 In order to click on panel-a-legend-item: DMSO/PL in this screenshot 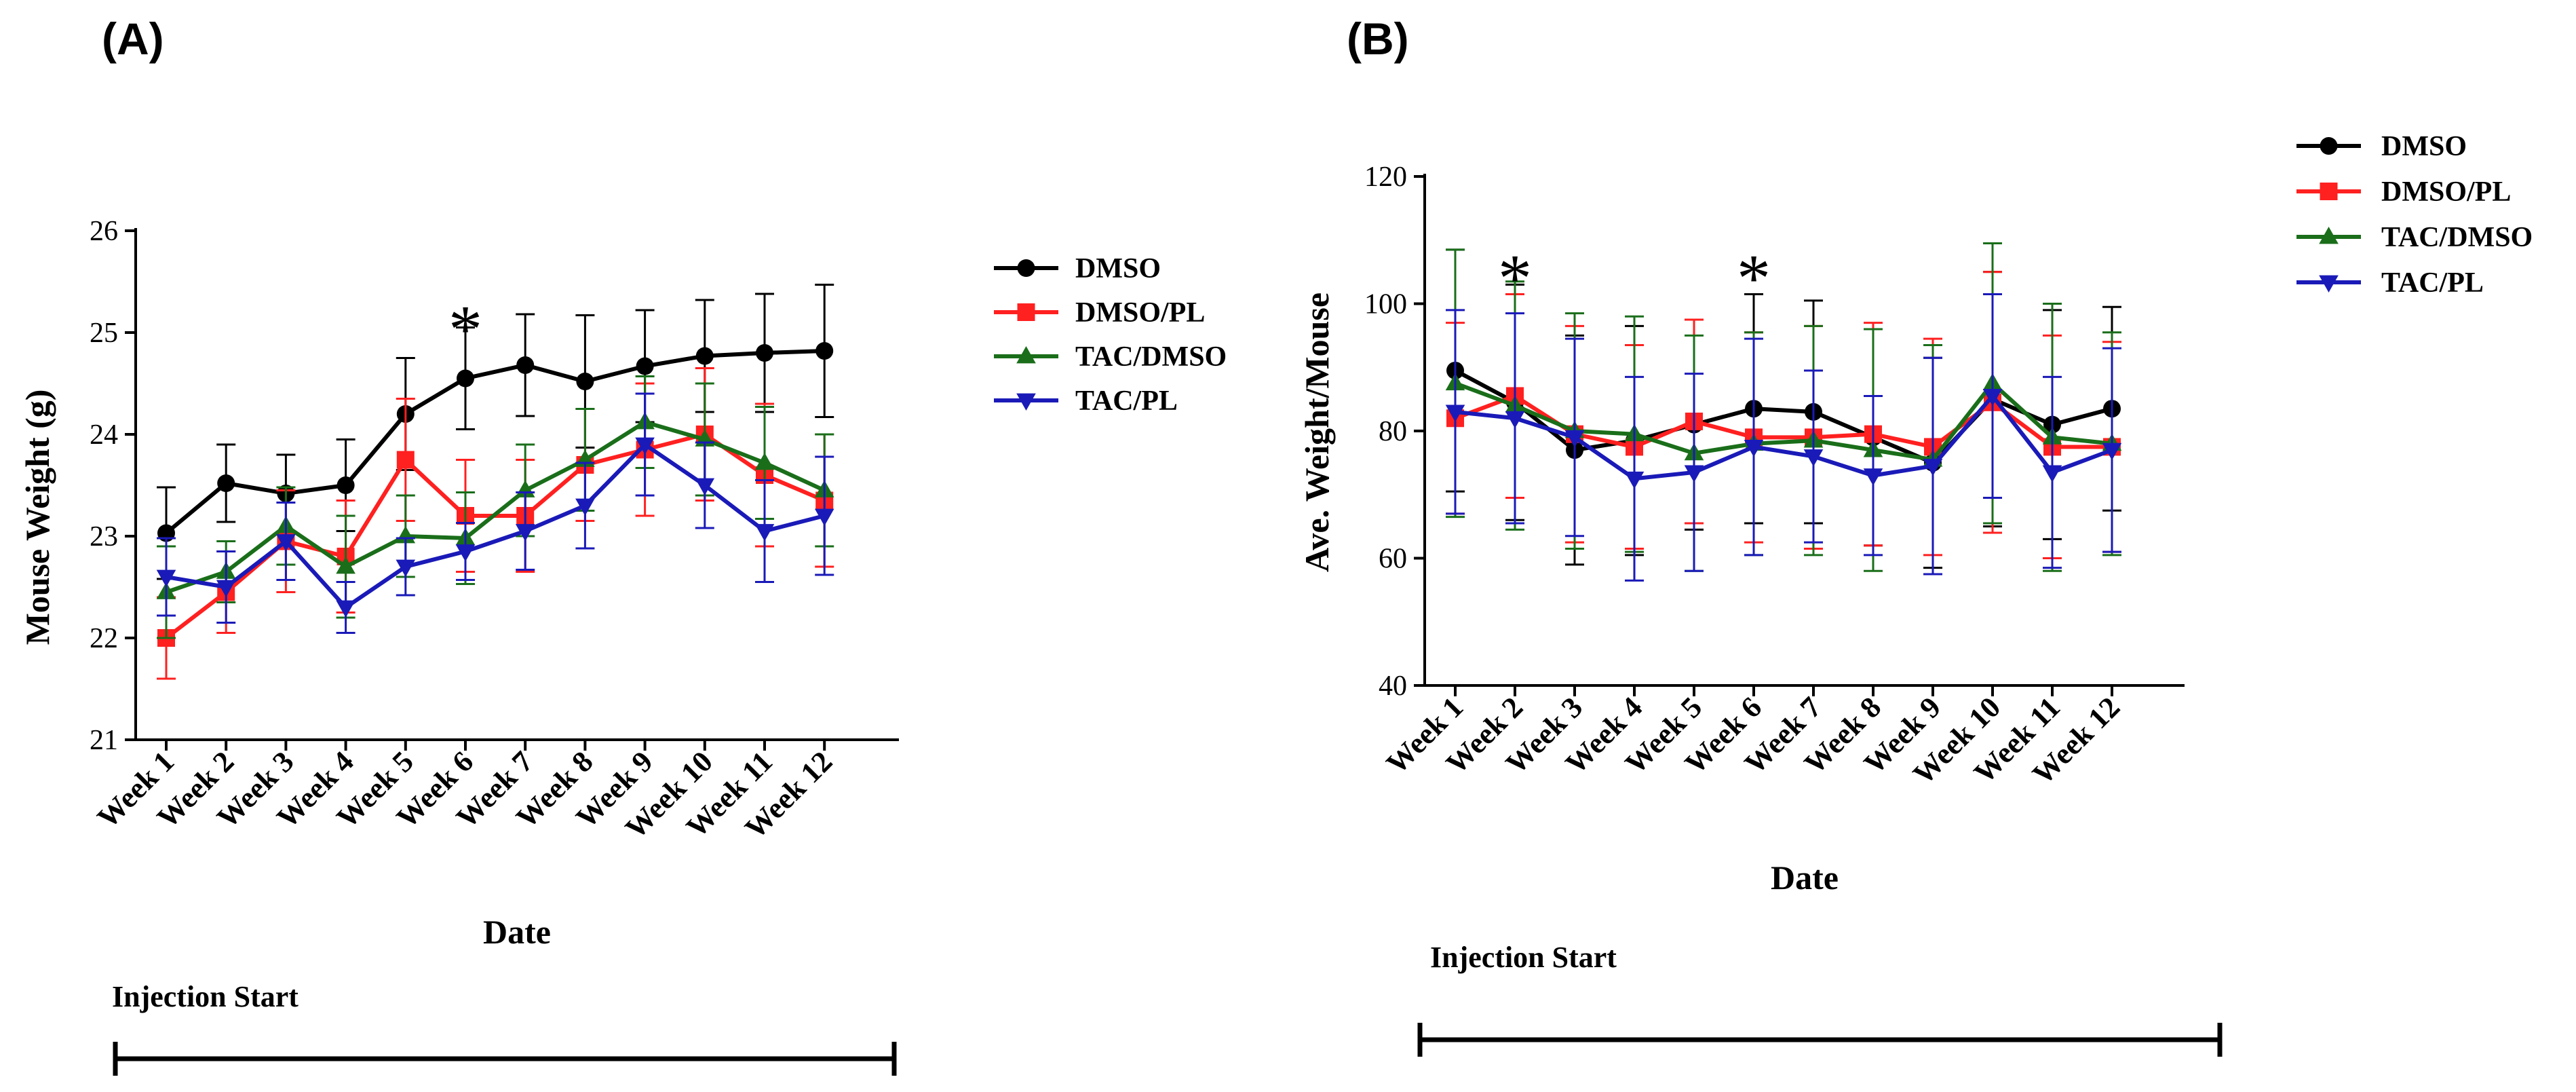, I will do `click(1099, 312)`.